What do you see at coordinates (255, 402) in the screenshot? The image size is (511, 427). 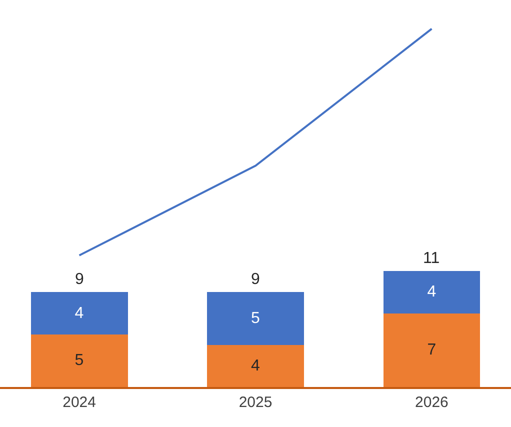 I see `x-tick-label: 2025` at bounding box center [255, 402].